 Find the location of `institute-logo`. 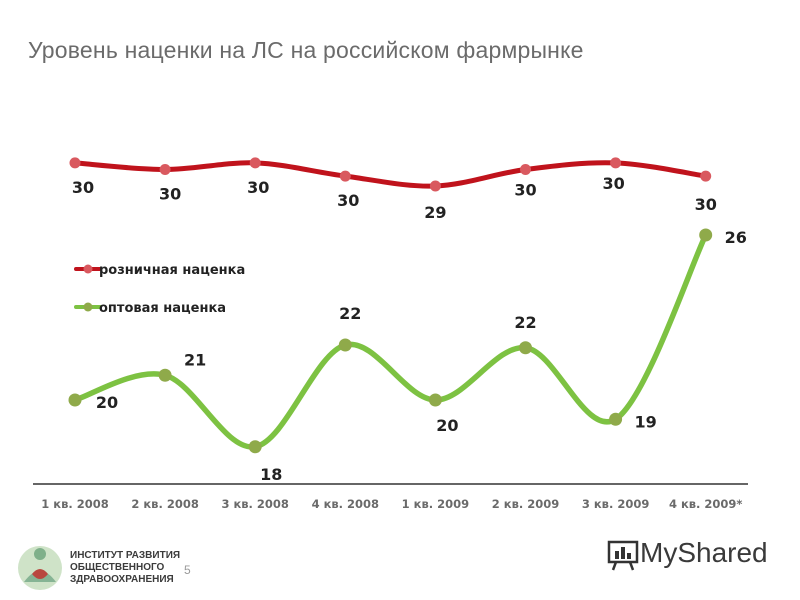

institute-logo is located at coordinates (114, 567).